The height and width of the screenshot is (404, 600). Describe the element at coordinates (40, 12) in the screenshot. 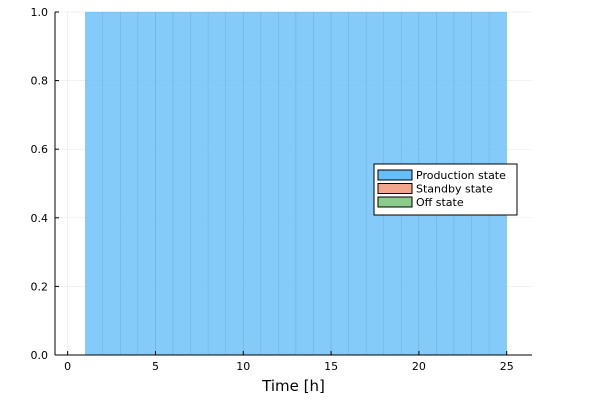

I see `y-tick-label: 1.0` at that location.